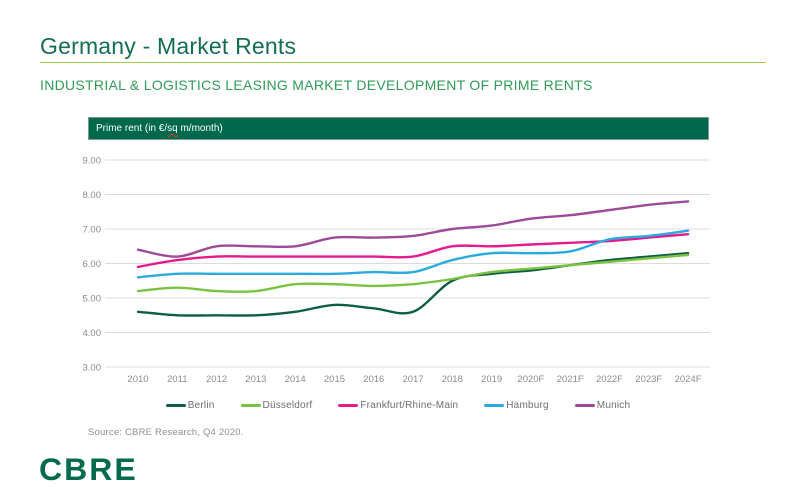 Image resolution: width=800 pixels, height=504 pixels. What do you see at coordinates (413, 273) in the screenshot?
I see `series-line-d-sseldorf` at bounding box center [413, 273].